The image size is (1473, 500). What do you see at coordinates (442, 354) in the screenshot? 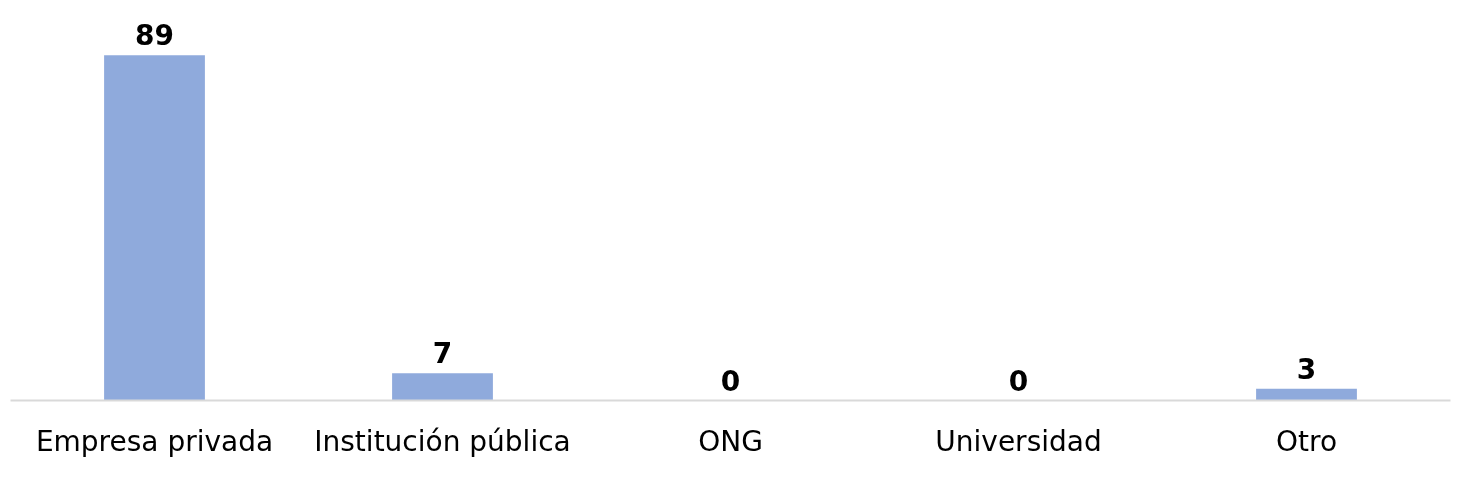
I see `data-label: 7` at bounding box center [442, 354].